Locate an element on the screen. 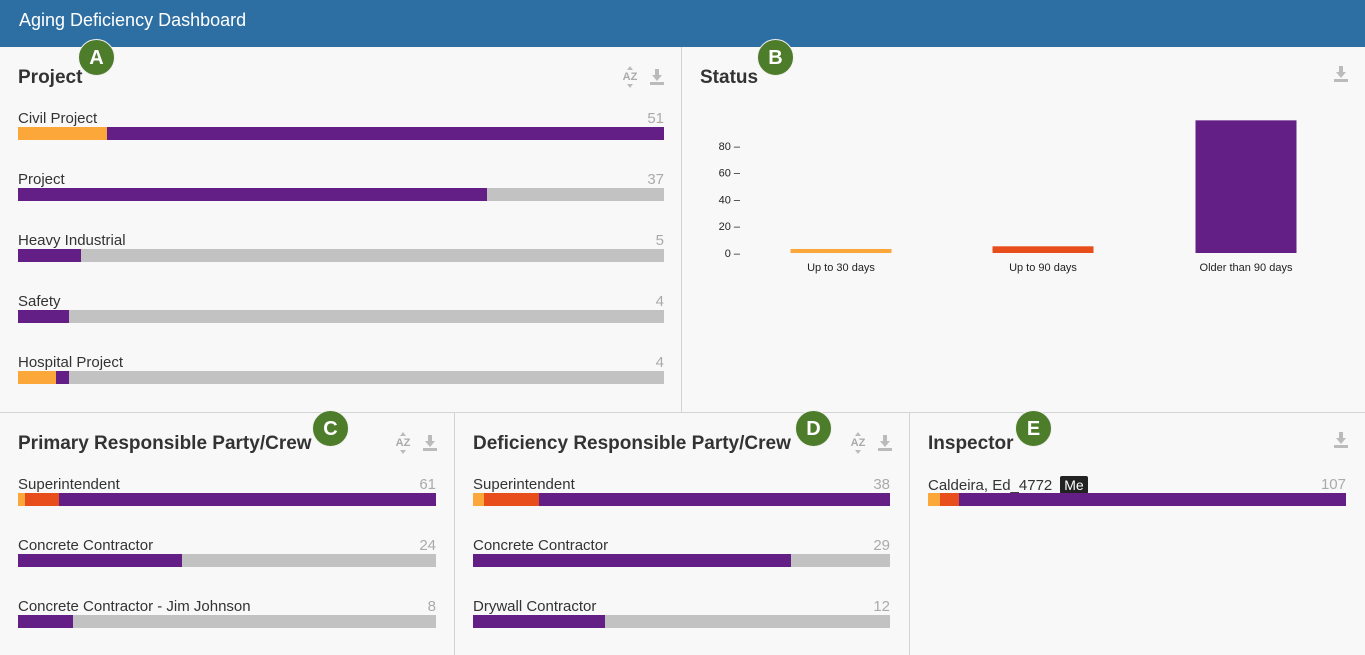 This screenshot has width=1365, height=655. panel-title: Inspector is located at coordinates (971, 443).